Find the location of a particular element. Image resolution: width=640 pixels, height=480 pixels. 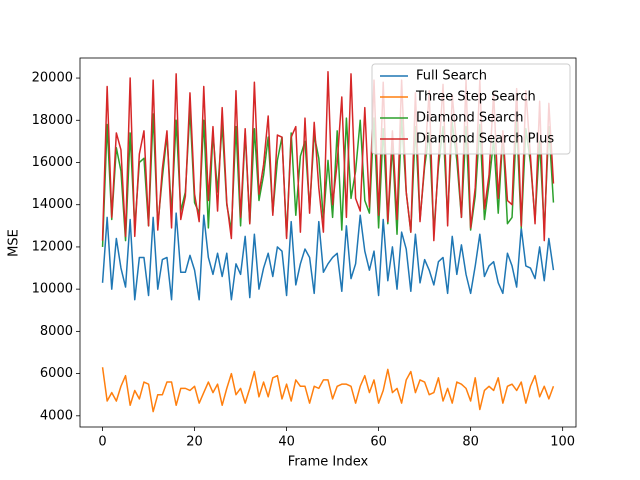

legend-box is located at coordinates (471, 109).